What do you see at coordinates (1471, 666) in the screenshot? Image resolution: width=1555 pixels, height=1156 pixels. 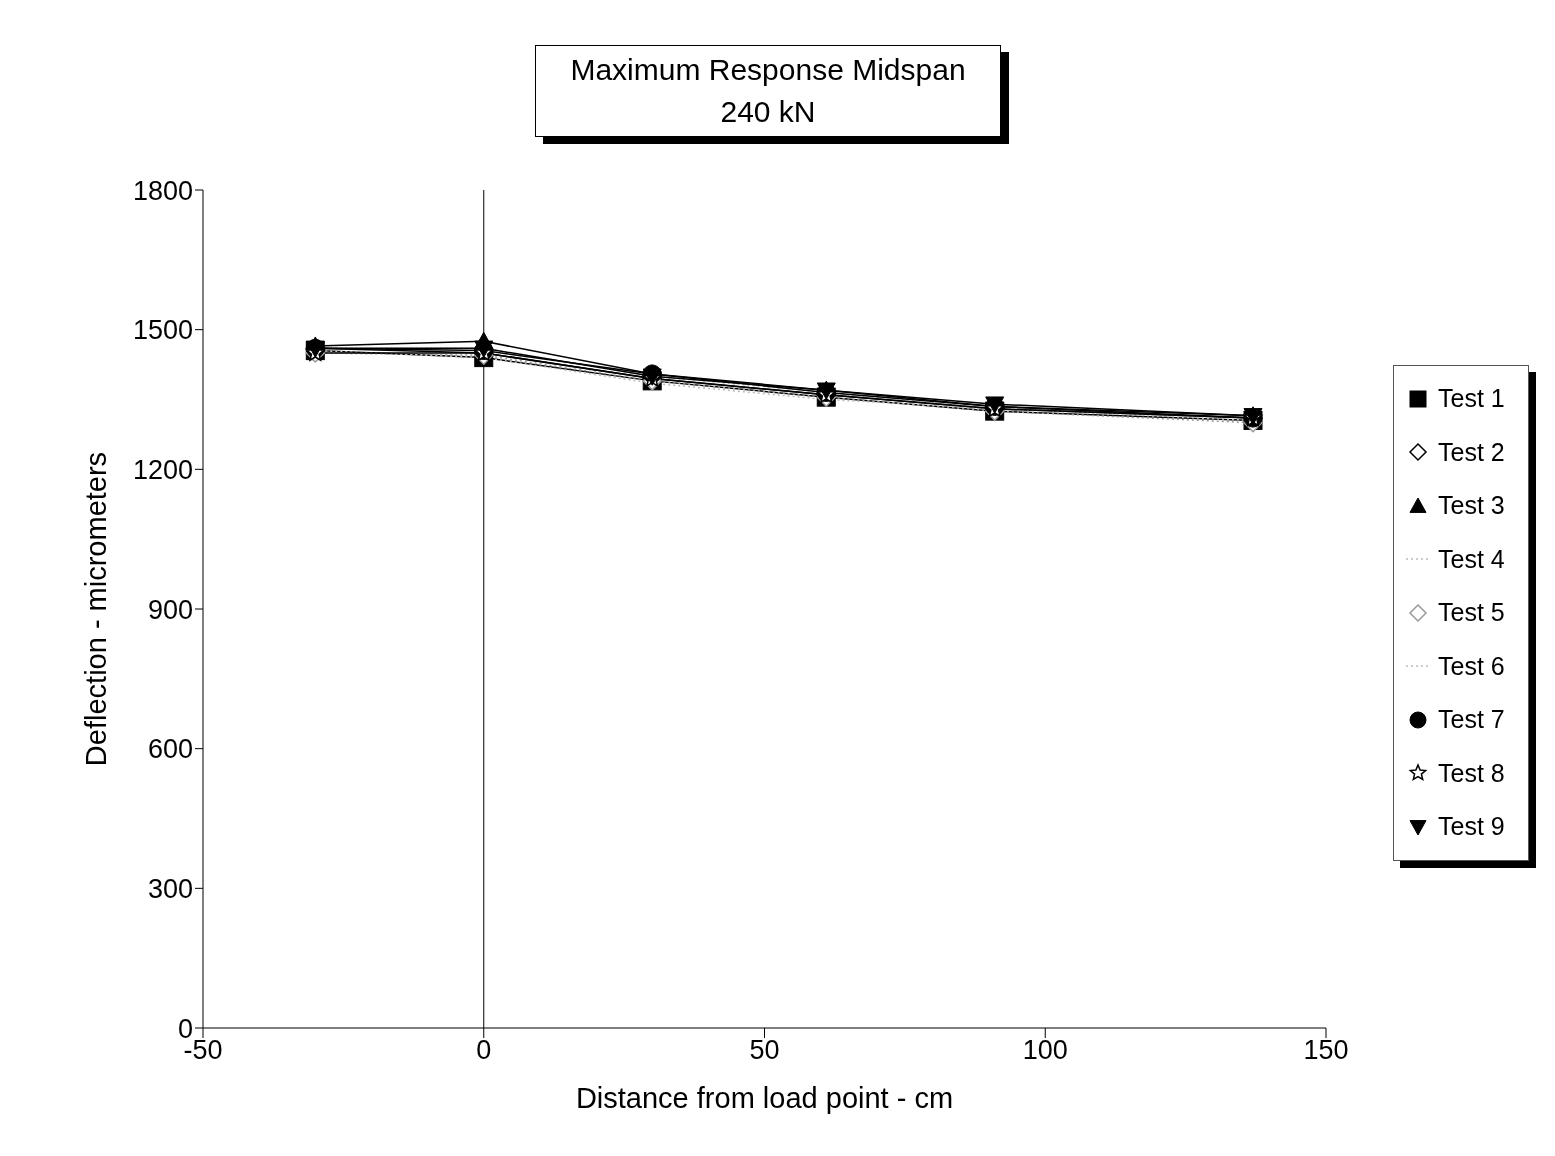 I see `legend-label: Test 6` at bounding box center [1471, 666].